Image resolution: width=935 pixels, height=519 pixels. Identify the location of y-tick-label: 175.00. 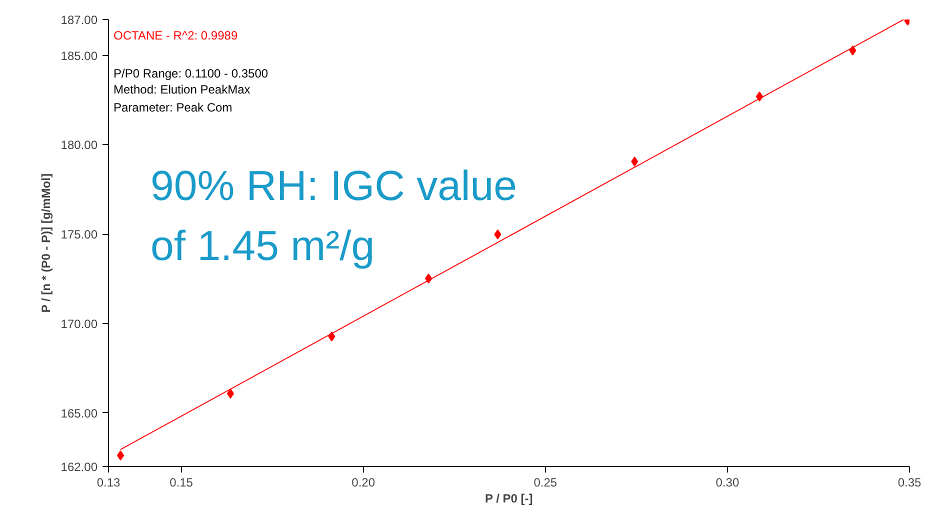
(79, 235).